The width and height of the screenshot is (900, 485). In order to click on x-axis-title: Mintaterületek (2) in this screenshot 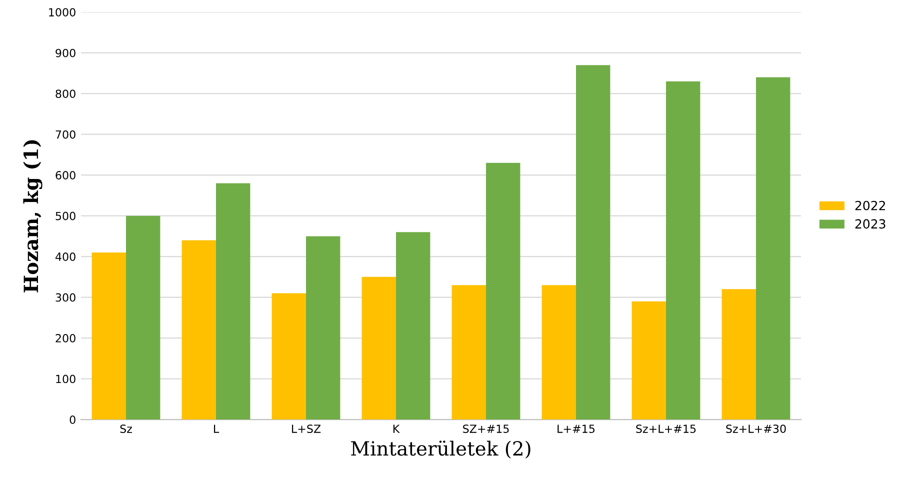, I will do `click(440, 449)`.